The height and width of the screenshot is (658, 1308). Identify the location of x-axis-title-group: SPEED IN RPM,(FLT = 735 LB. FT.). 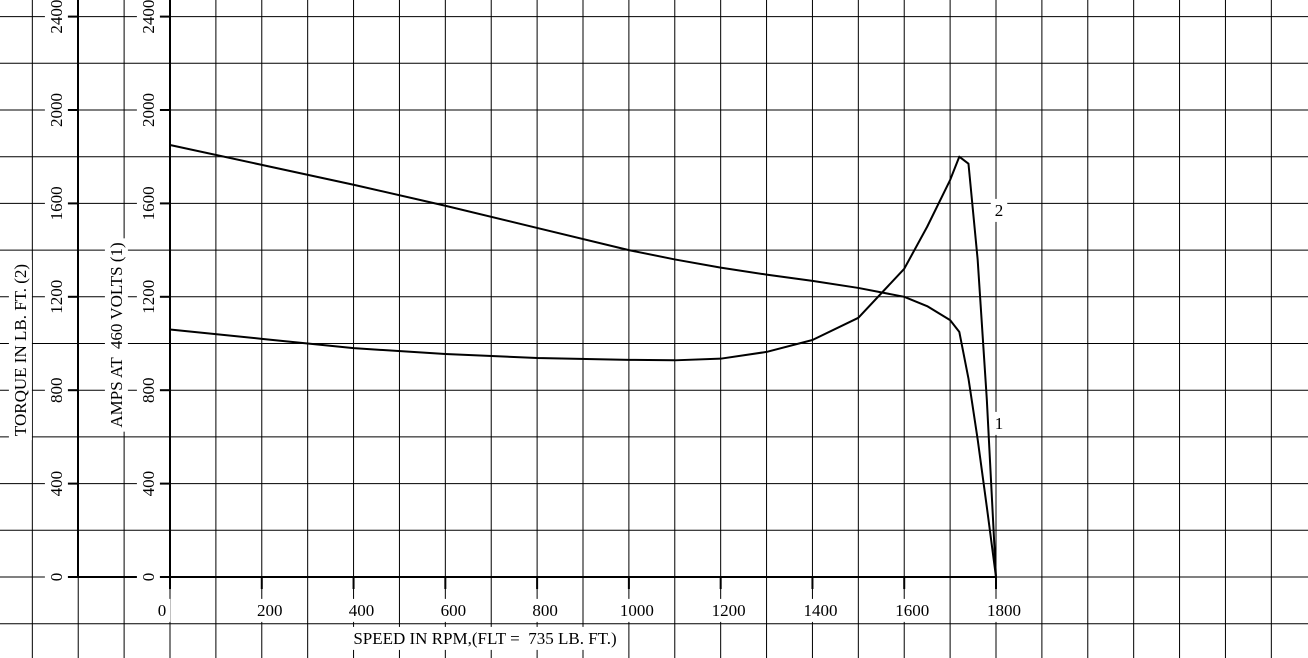
(485, 638).